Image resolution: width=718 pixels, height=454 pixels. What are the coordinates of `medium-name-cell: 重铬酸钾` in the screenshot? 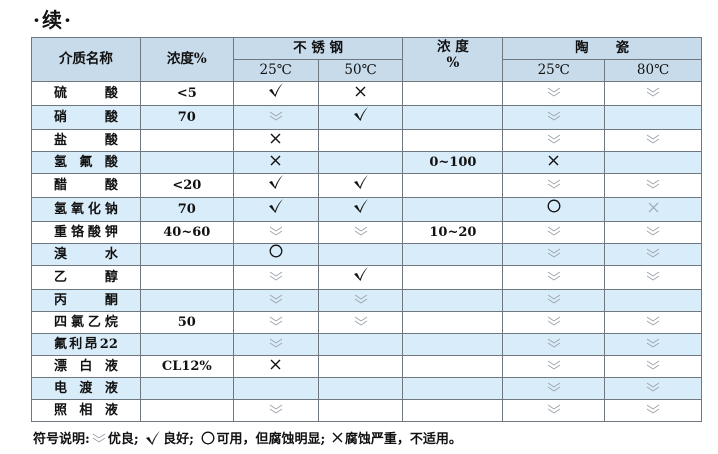 It's located at (86, 232).